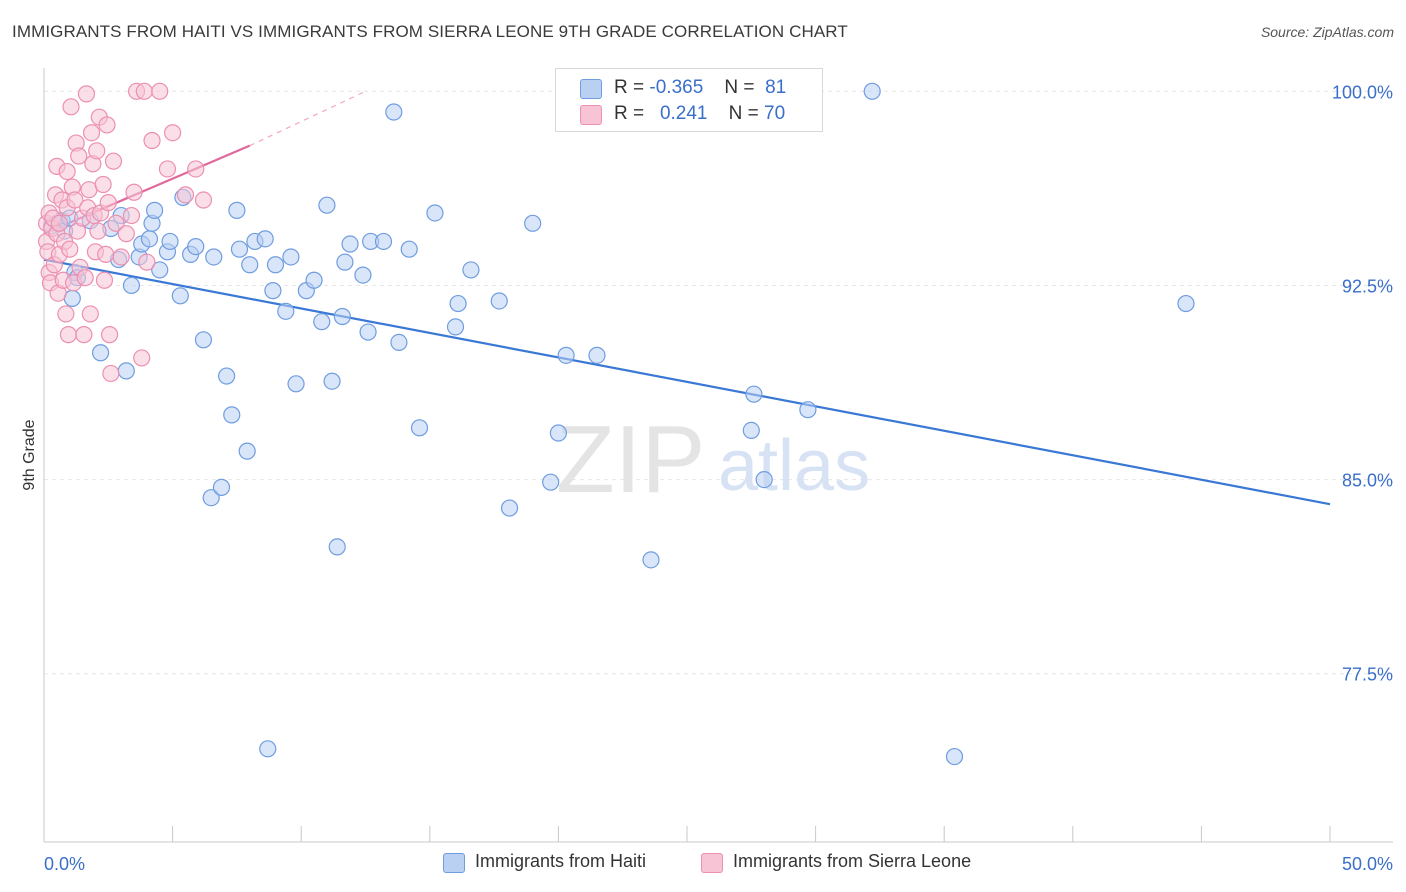 This screenshot has height=892, width=1406. I want to click on watermark-zip: ZIP, so click(630, 459).